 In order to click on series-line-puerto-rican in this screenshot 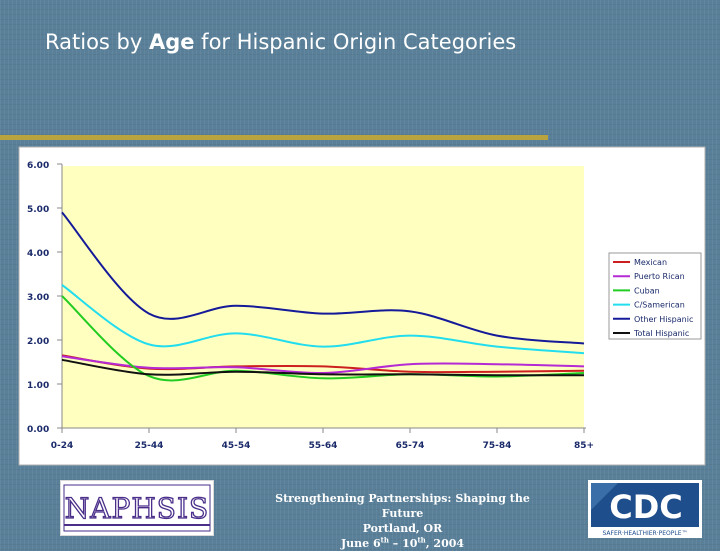, I will do `click(323, 365)`.